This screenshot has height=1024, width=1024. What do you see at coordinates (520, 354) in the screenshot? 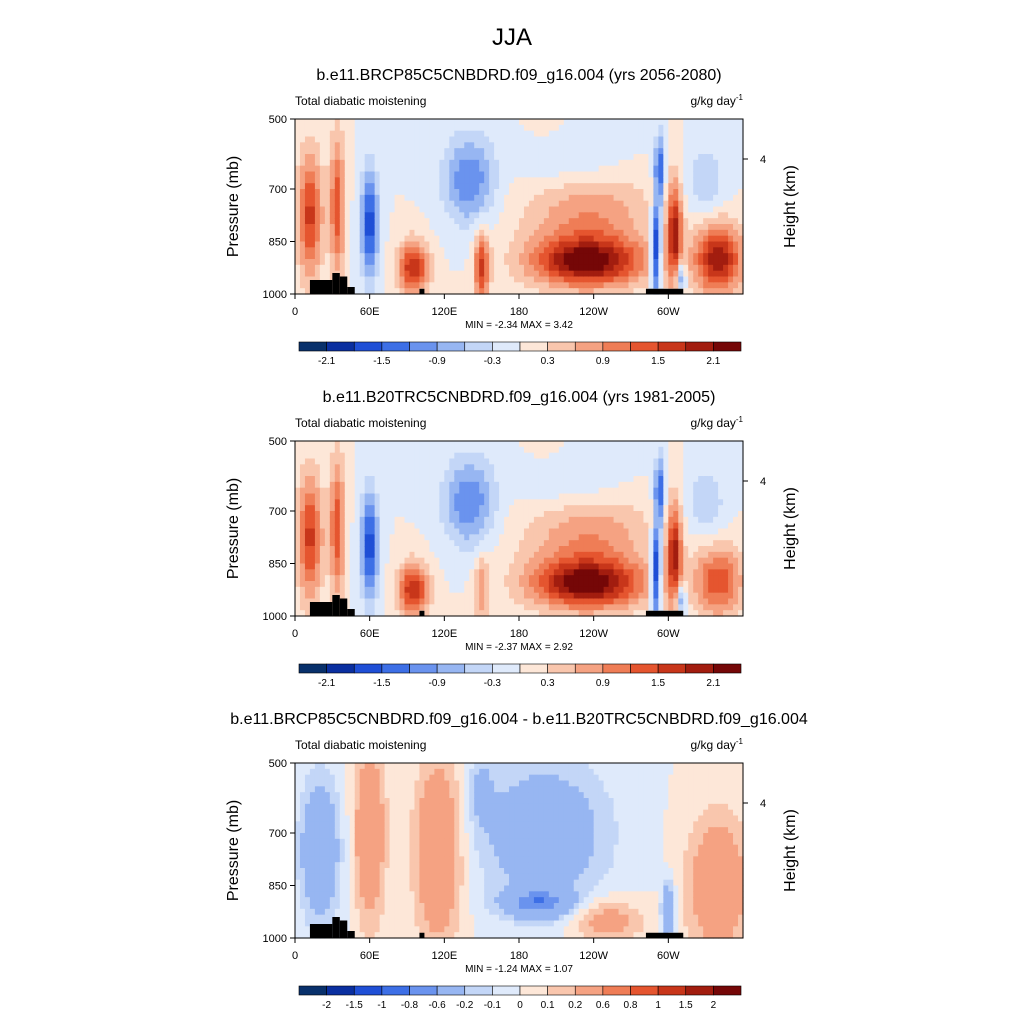
I see `colorbar: -2.1 -1.5 -0.9 -0.3 0.3 0.9 1.5 2.1` at bounding box center [520, 354].